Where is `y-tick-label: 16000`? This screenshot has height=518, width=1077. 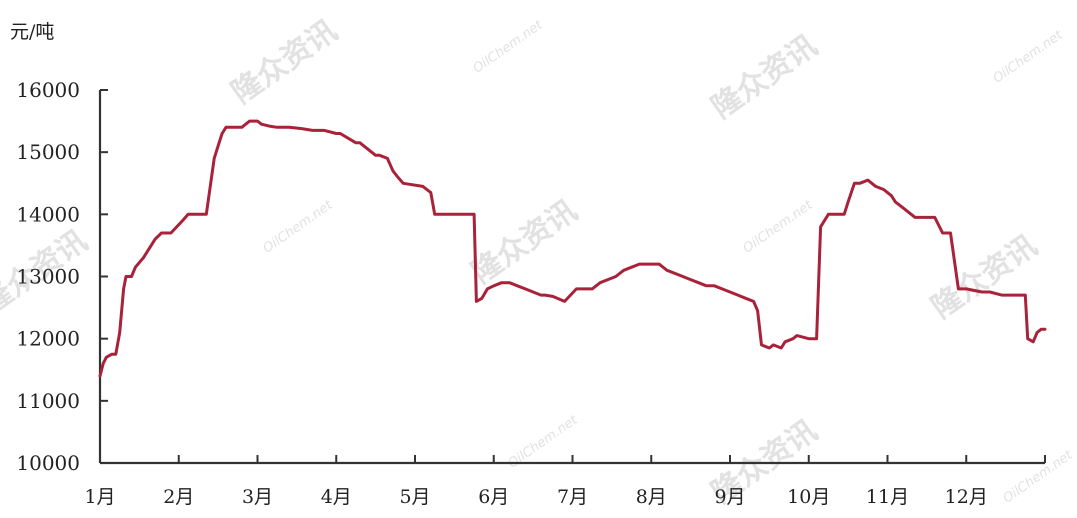
y-tick-label: 16000 is located at coordinates (48, 90).